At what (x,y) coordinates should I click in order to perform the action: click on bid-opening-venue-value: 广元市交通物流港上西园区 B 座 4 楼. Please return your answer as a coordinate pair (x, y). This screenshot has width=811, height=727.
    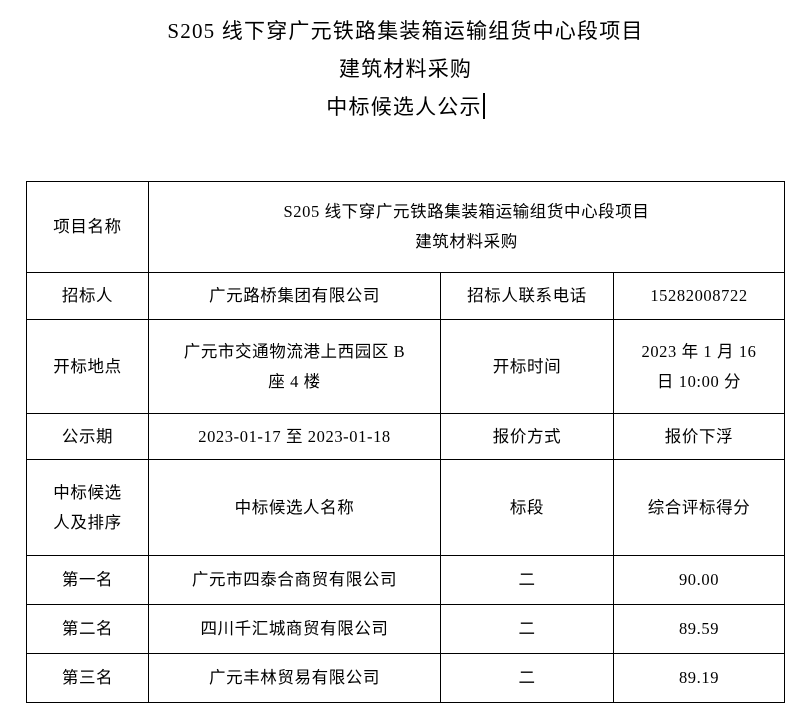
    Looking at the image, I should click on (294, 366).